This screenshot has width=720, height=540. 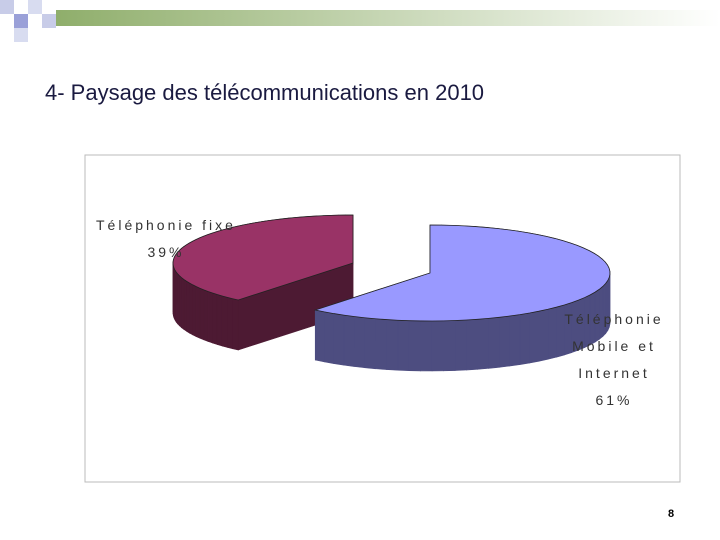 What do you see at coordinates (614, 400) in the screenshot?
I see `value-label: 61%` at bounding box center [614, 400].